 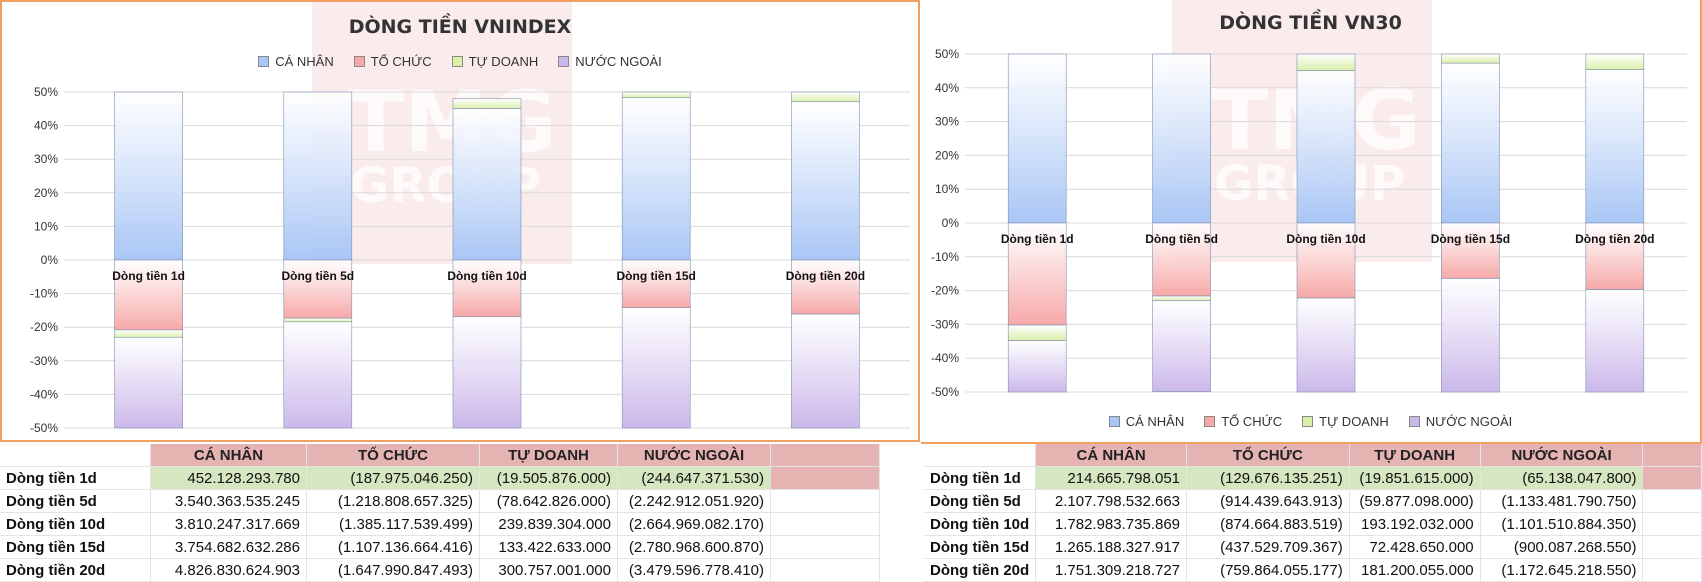 What do you see at coordinates (947, 122) in the screenshot?
I see `y-tick-label: 30%` at bounding box center [947, 122].